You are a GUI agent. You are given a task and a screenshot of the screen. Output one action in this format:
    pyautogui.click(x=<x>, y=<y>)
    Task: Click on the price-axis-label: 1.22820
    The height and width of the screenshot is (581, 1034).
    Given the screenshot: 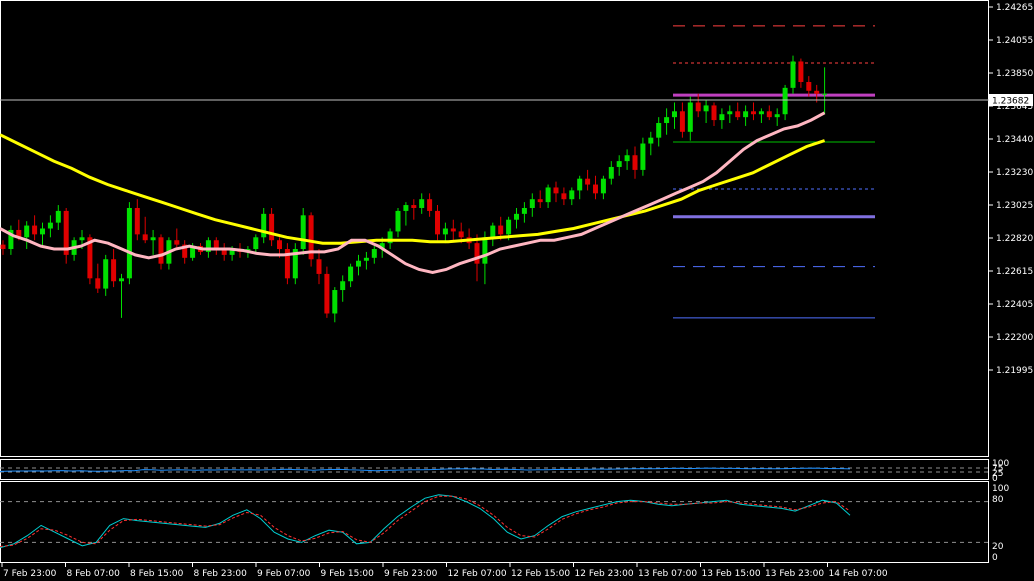 What is the action you would take?
    pyautogui.click(x=1014, y=239)
    